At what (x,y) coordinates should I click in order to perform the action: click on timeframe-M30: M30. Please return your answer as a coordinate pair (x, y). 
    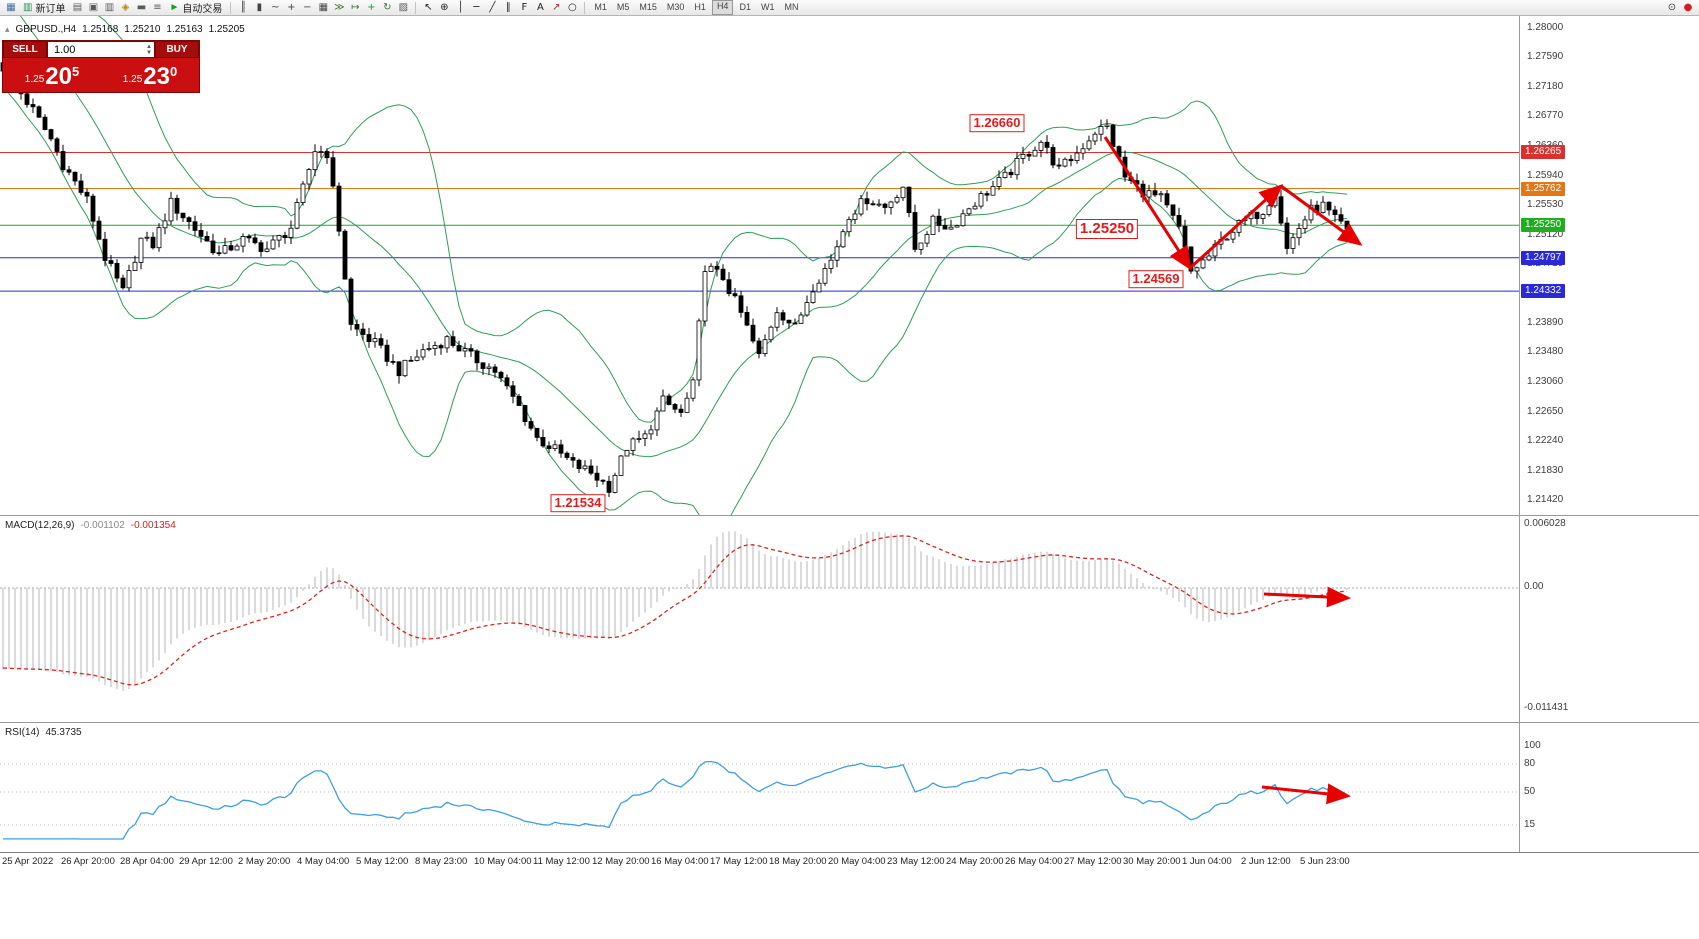
    Looking at the image, I should click on (675, 7).